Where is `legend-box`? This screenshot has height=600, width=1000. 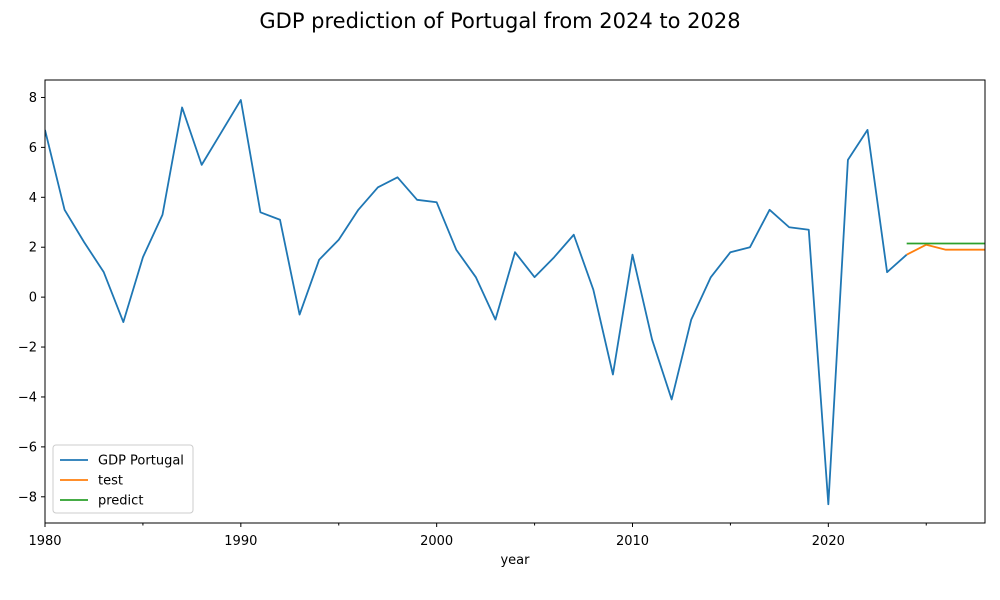
legend-box is located at coordinates (123, 479).